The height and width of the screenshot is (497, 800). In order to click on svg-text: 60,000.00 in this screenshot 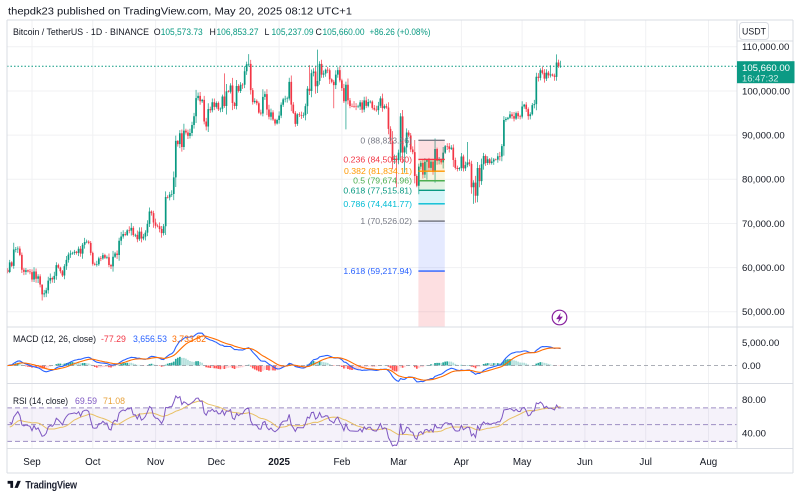, I will do `click(763, 268)`.